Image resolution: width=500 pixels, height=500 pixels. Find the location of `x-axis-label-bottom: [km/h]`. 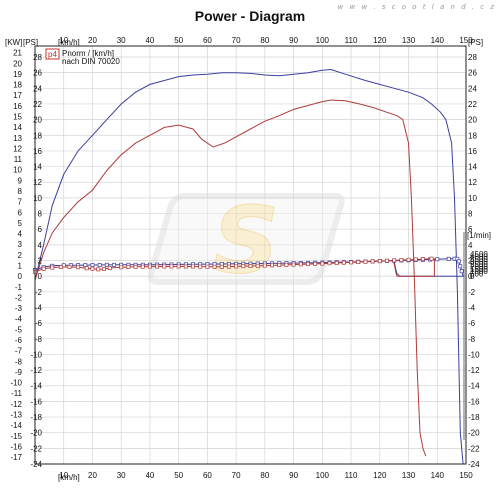

x-axis-label-bottom: [km/h] is located at coordinates (69, 477).